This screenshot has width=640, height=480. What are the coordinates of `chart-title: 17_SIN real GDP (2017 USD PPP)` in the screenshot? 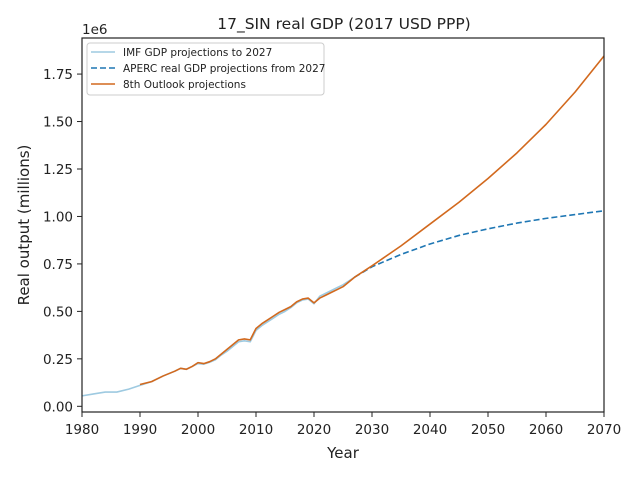 It's located at (343, 24).